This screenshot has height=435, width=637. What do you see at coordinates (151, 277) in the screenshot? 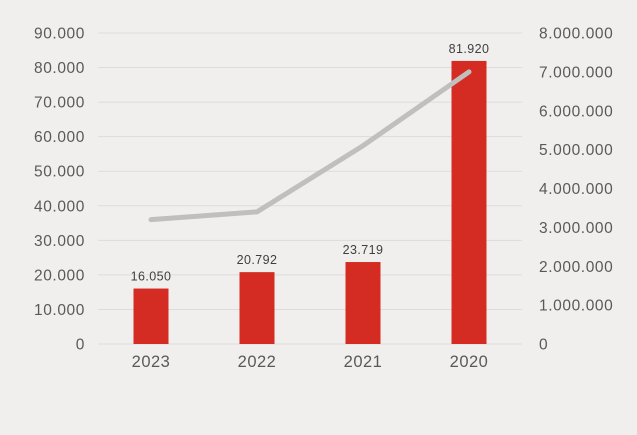
I see `bar-value-label: 16.050` at bounding box center [151, 277].